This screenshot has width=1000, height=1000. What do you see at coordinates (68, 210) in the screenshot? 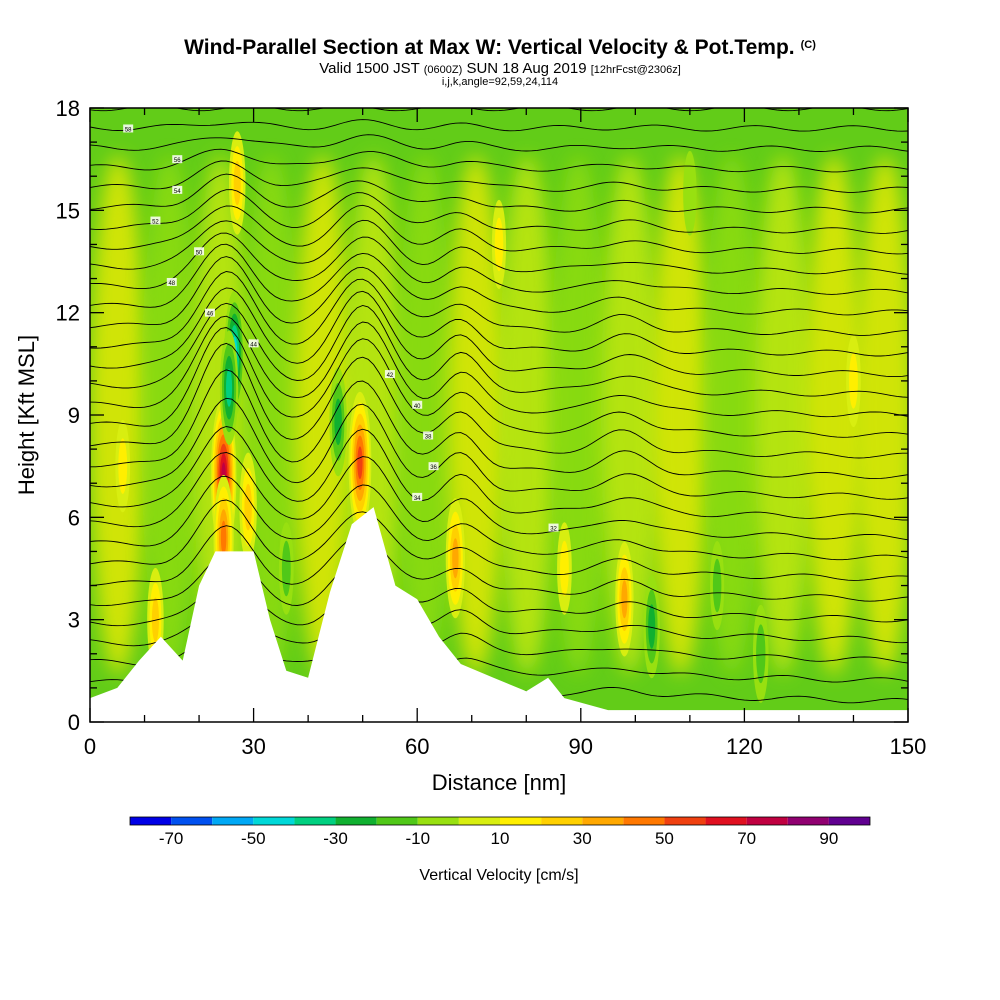
I see `y-tick-label: 15` at bounding box center [68, 210].